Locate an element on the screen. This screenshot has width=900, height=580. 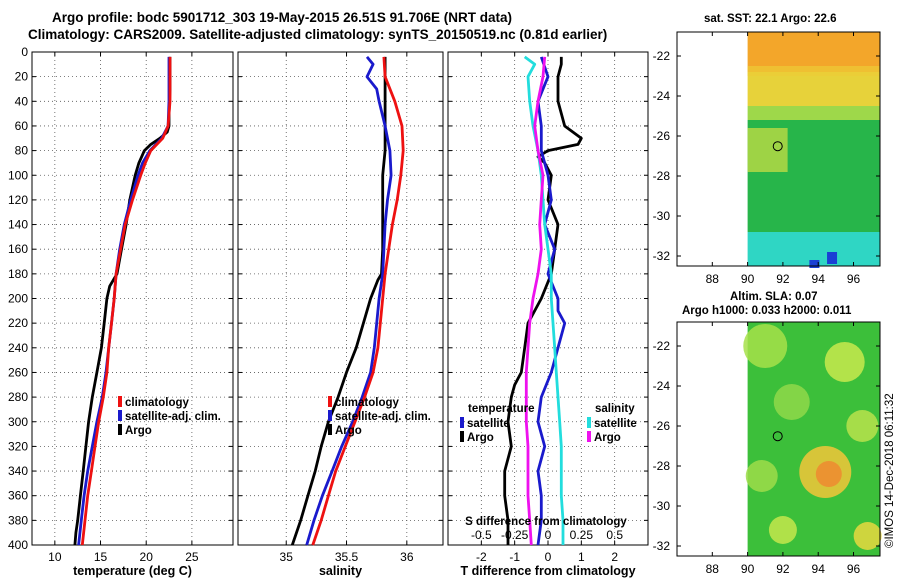
x-tick-label-s: 0.5 is located at coordinates (614, 535).